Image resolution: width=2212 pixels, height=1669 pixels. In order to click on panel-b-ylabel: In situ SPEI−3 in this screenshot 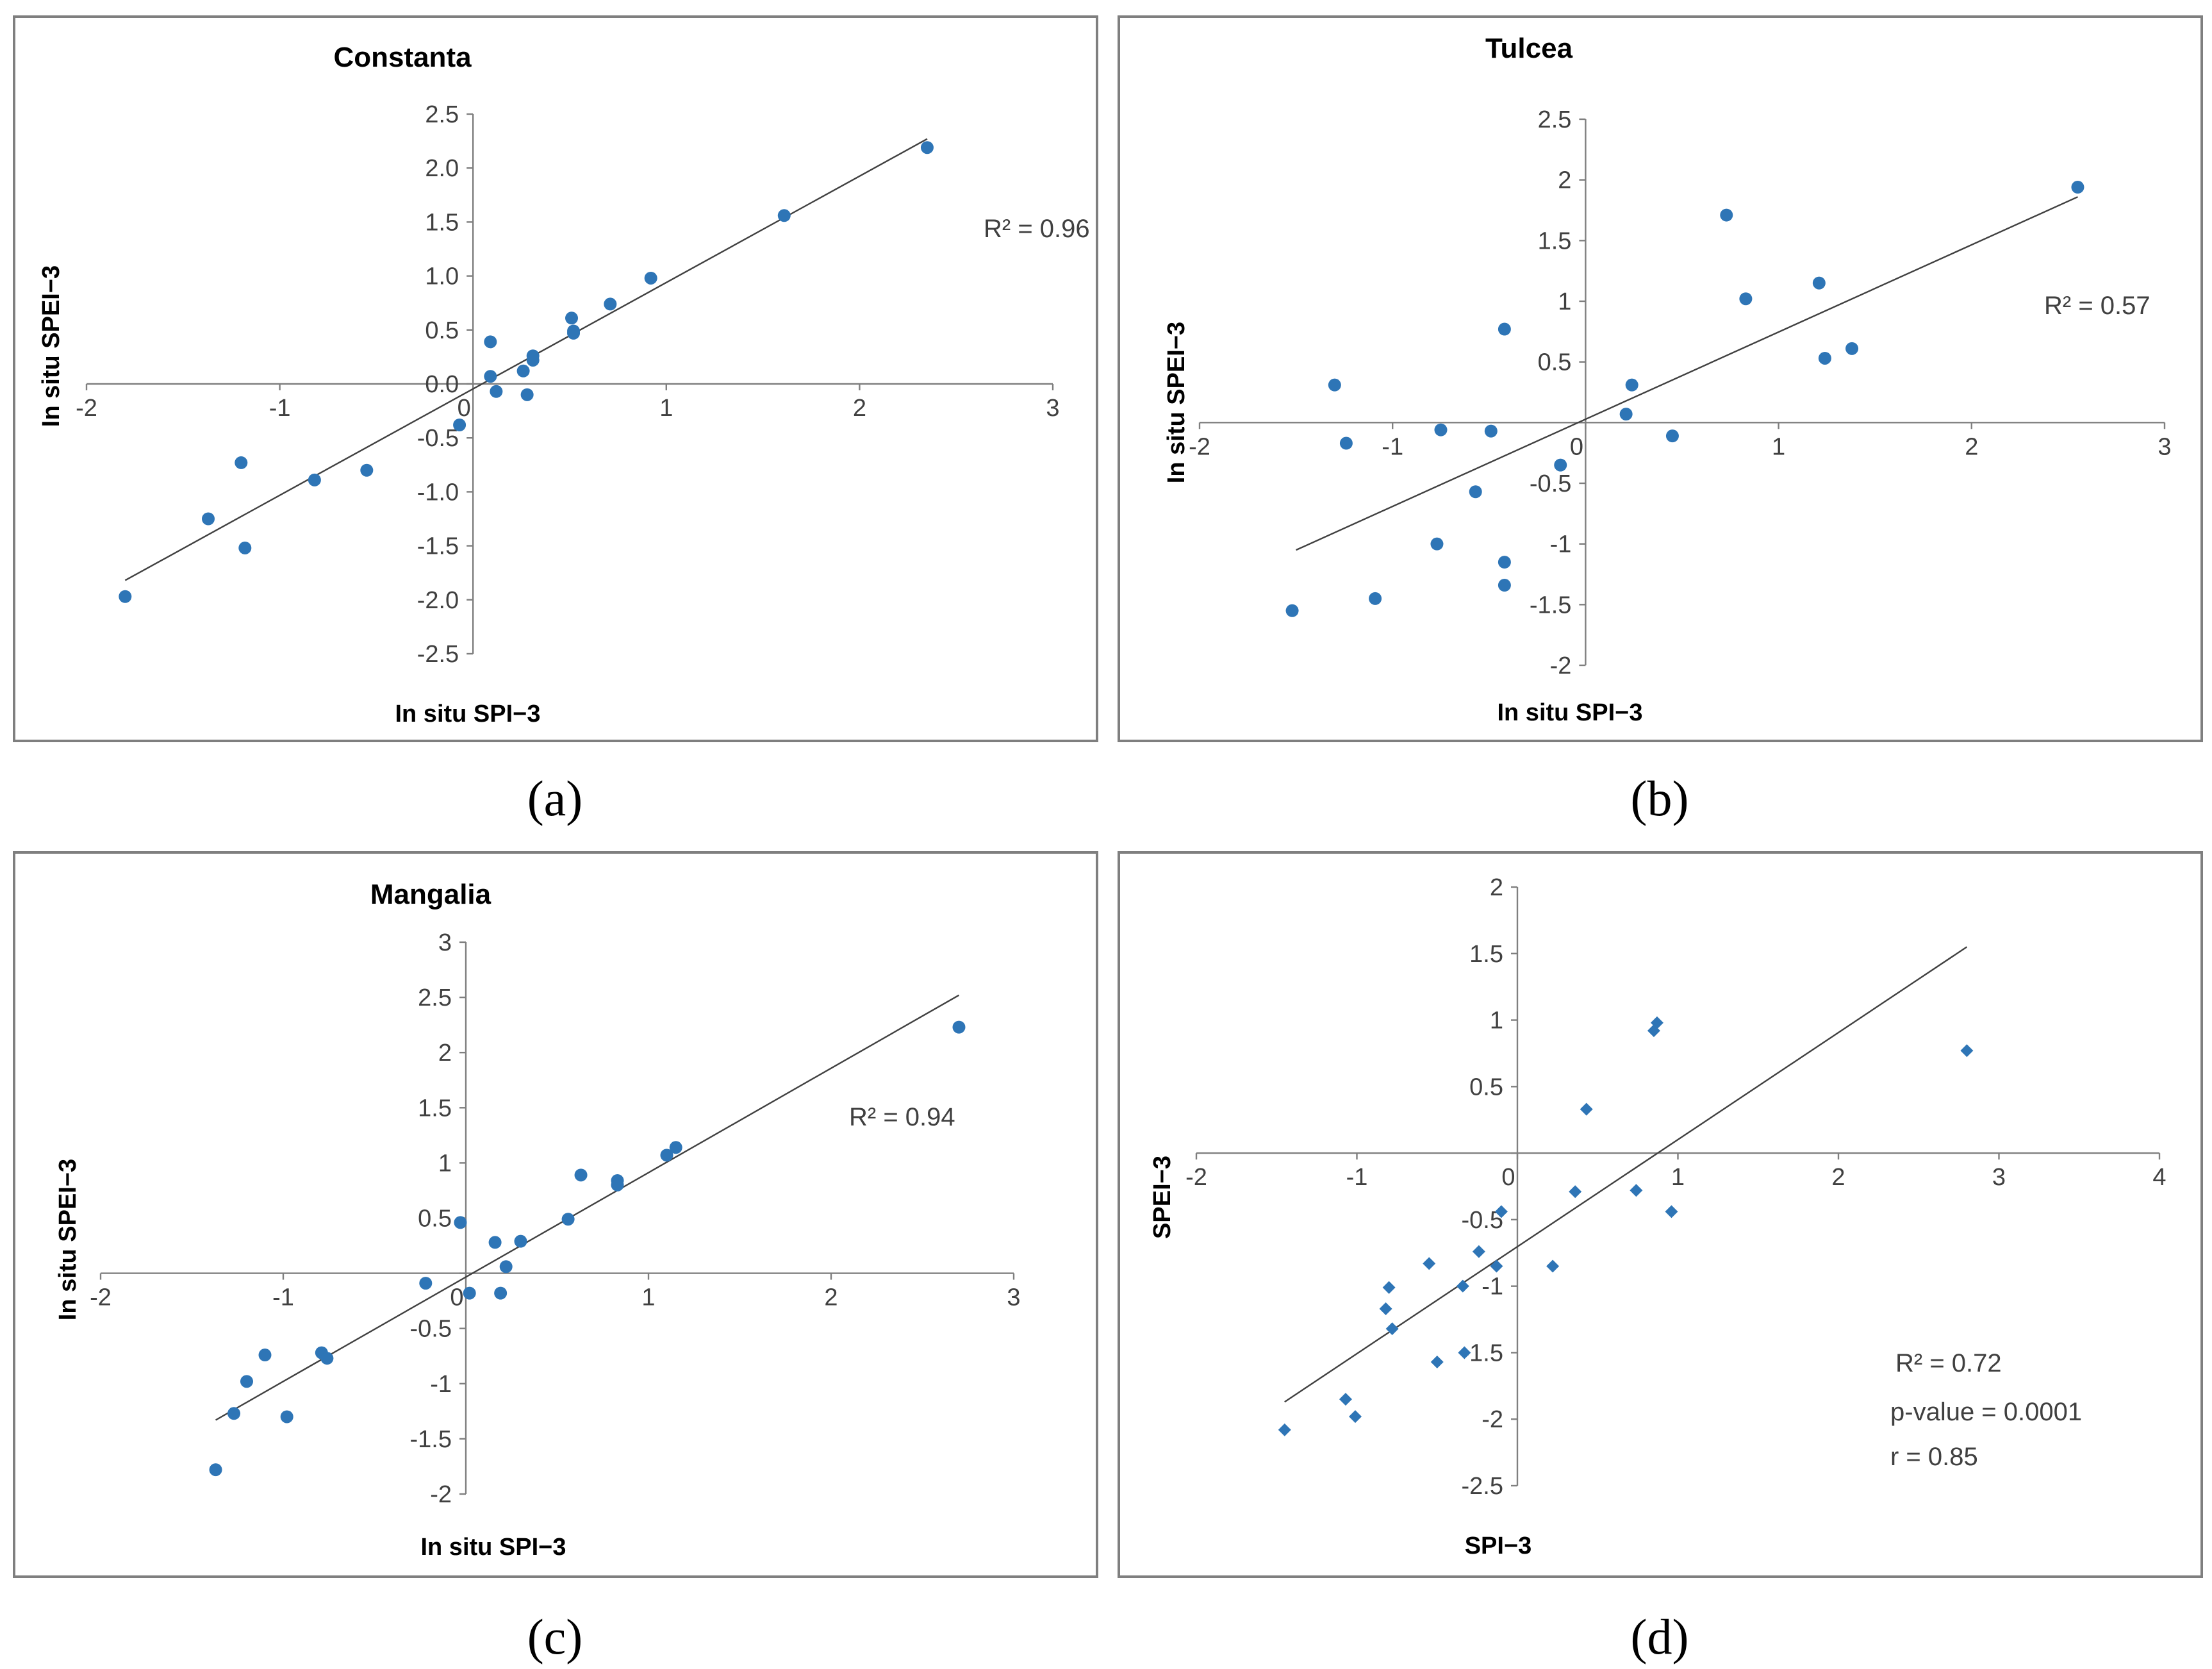, I will do `click(1176, 402)`.